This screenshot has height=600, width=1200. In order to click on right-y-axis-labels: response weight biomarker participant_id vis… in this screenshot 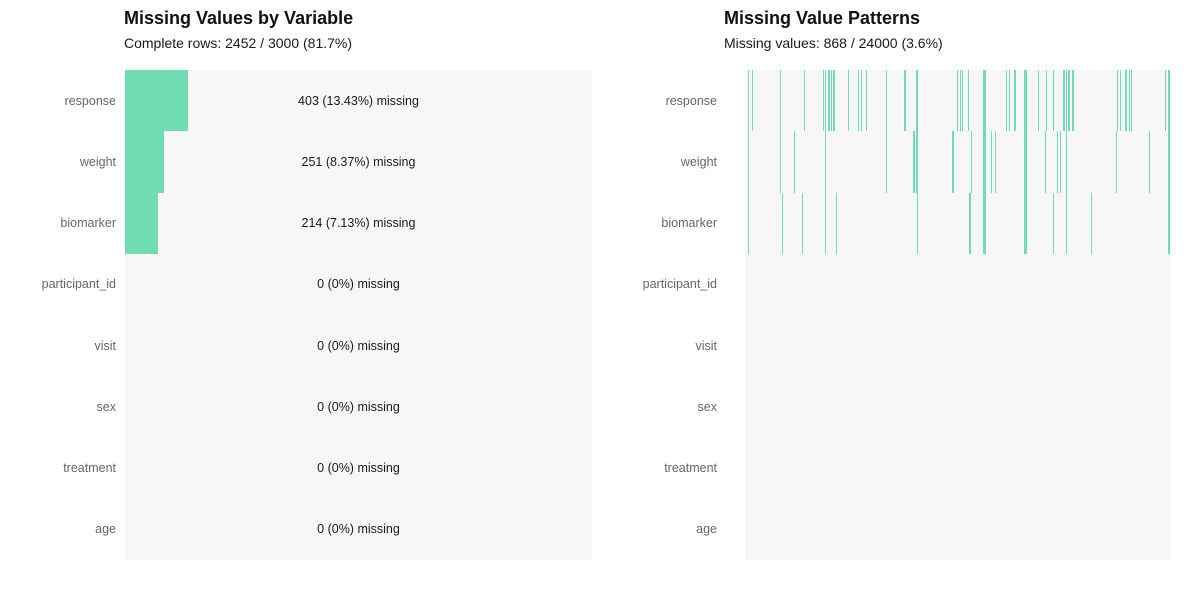, I will do `click(658, 315)`.